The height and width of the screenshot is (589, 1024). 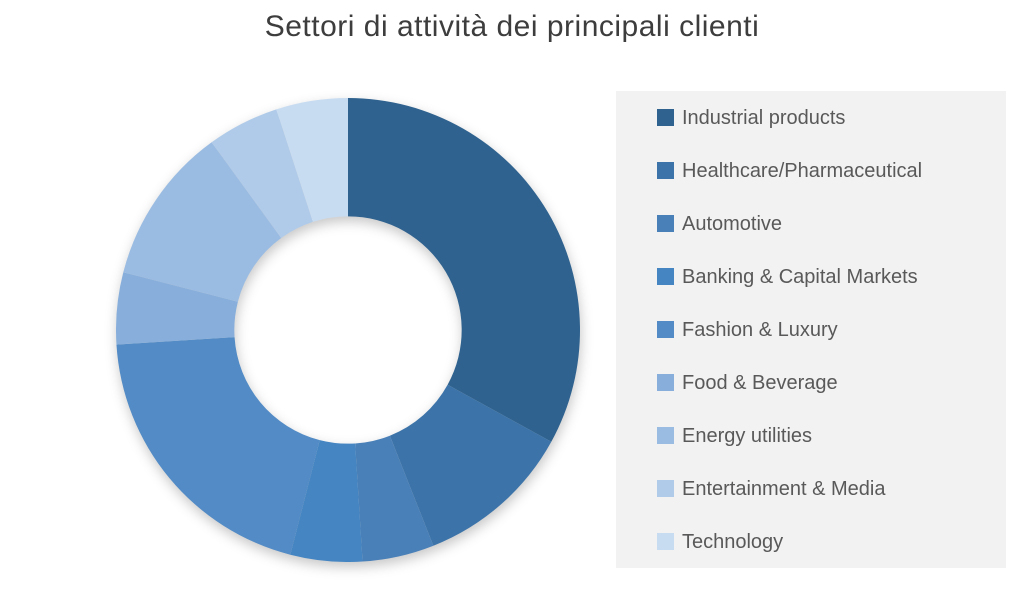 What do you see at coordinates (177, 308) in the screenshot?
I see `donut-slice-food-beverage` at bounding box center [177, 308].